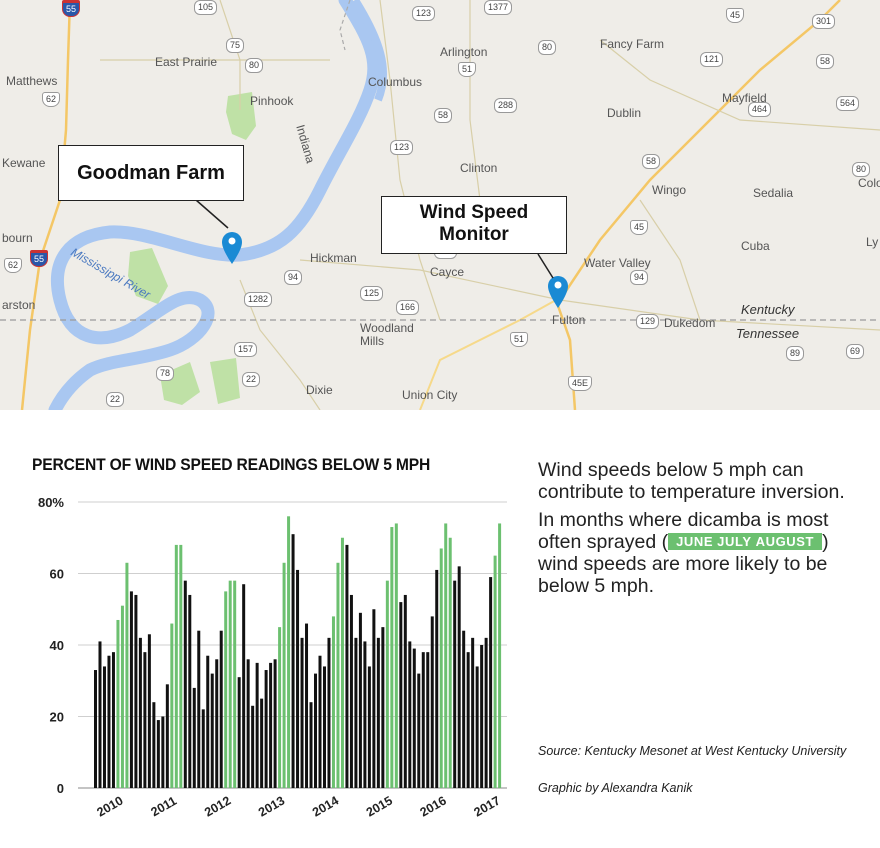  Describe the element at coordinates (690, 323) in the screenshot. I see `place-dukedom: Dukedom` at that location.